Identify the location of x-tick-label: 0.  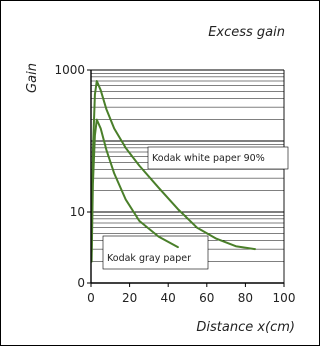
(91, 298).